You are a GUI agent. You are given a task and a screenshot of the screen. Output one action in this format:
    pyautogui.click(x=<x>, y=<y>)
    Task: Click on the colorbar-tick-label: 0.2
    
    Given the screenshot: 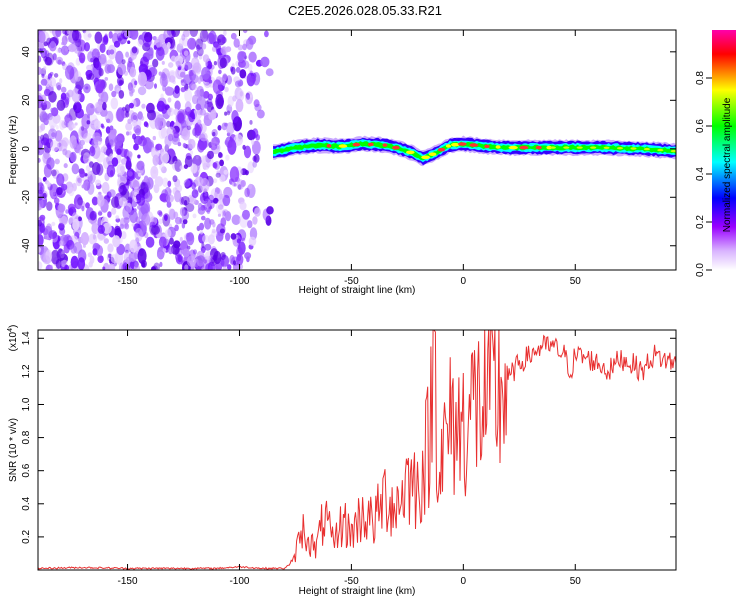 What is the action you would take?
    pyautogui.click(x=700, y=222)
    